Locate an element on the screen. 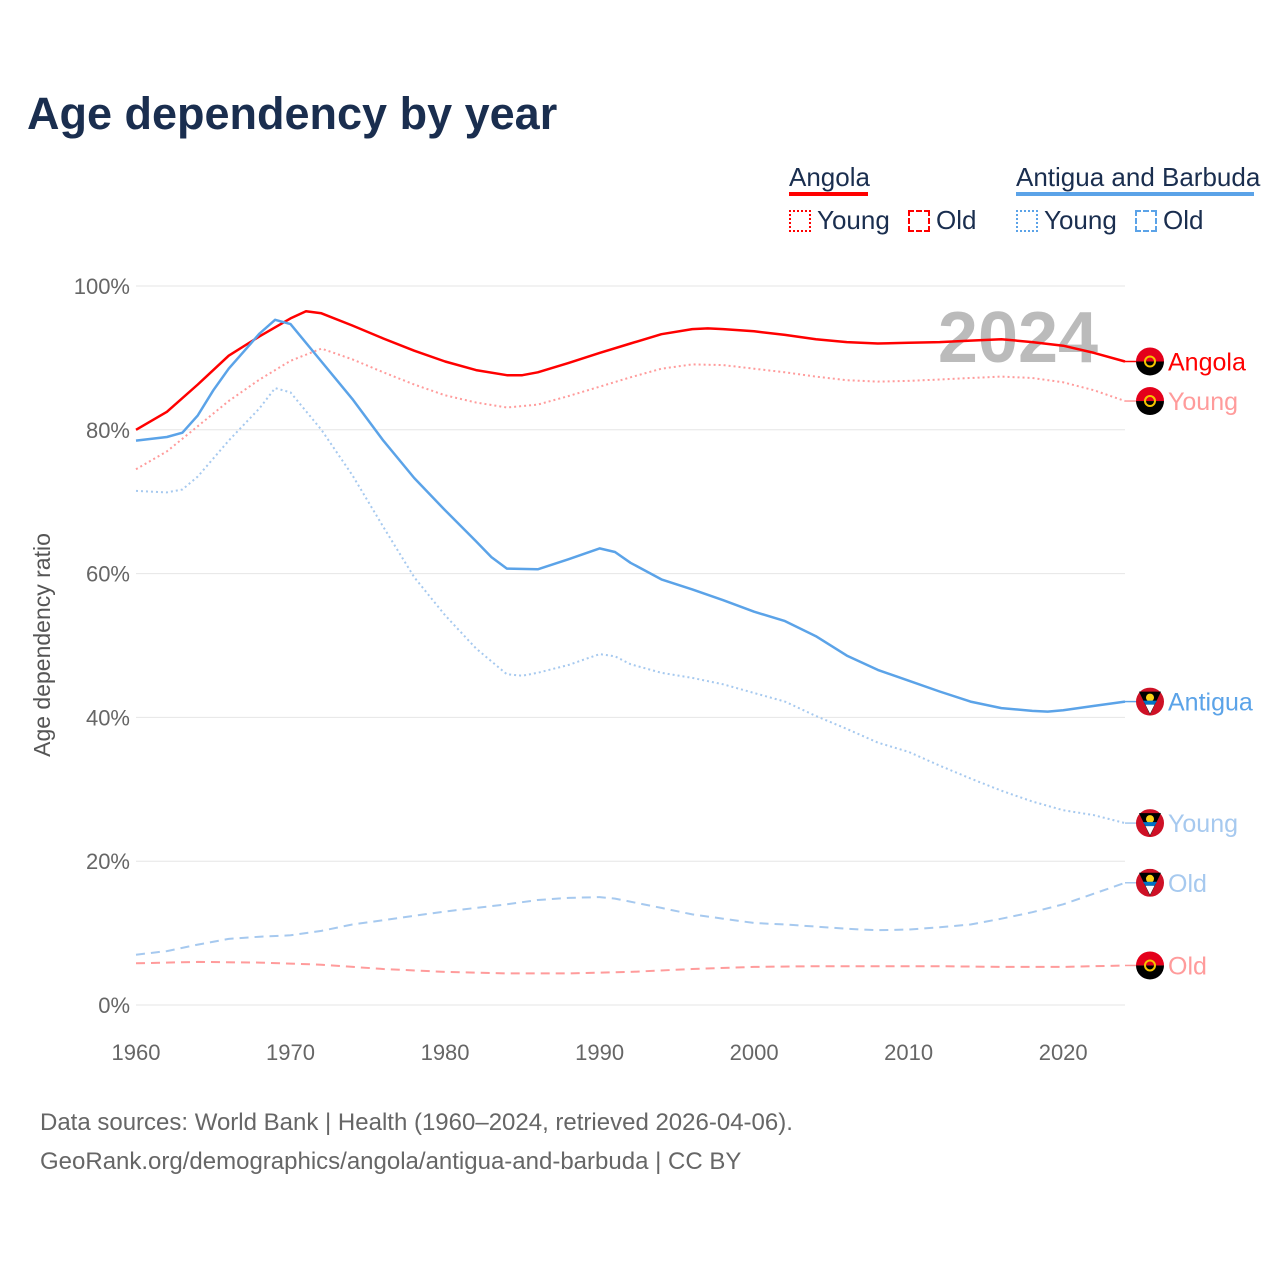 The image size is (1280, 1280). series-line-angola is located at coordinates (630, 370).